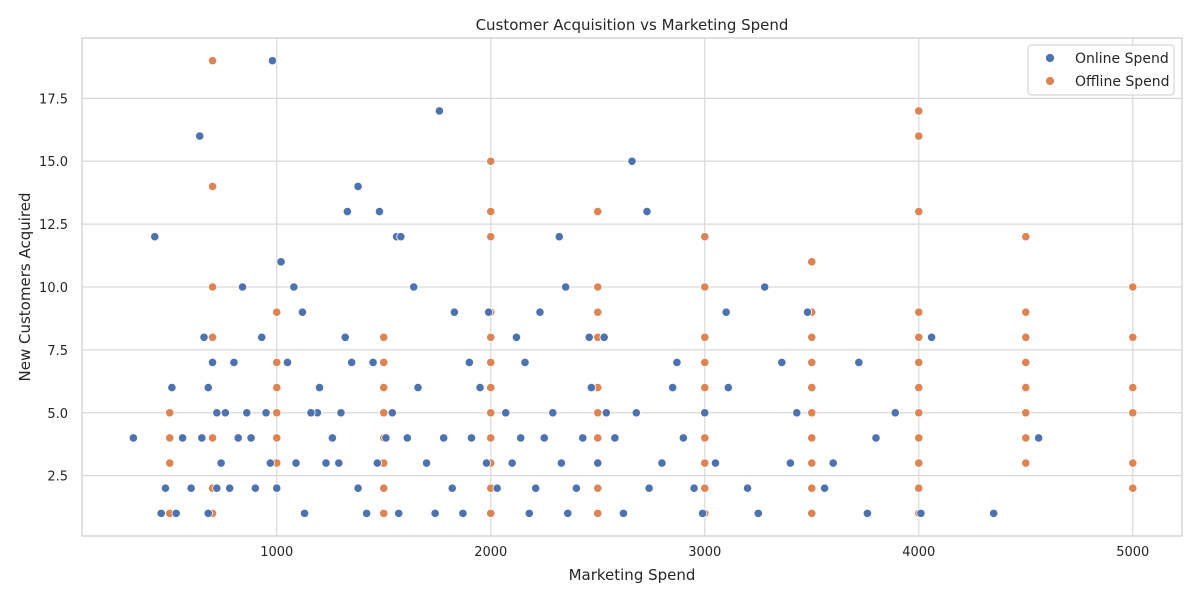 The image size is (1200, 604). What do you see at coordinates (276, 552) in the screenshot?
I see `x-tick-label: 1000` at bounding box center [276, 552].